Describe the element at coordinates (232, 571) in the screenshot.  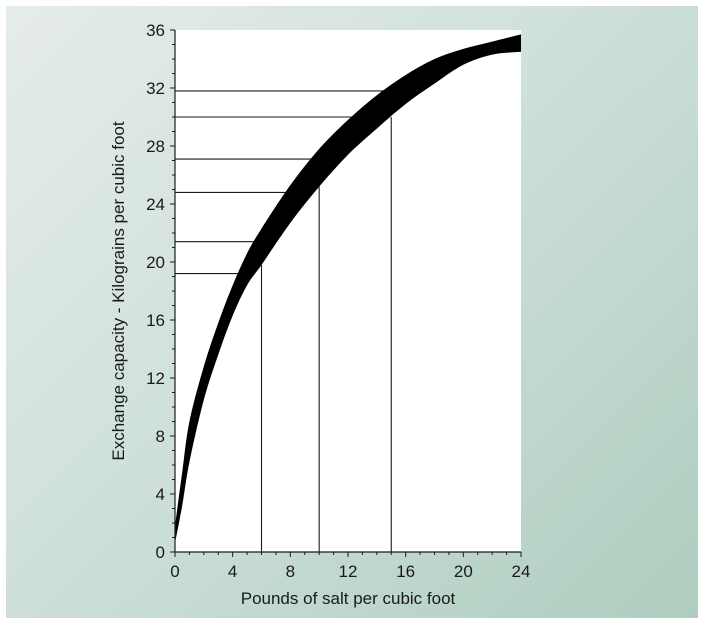
I see `x-tick-label: 4` at that location.